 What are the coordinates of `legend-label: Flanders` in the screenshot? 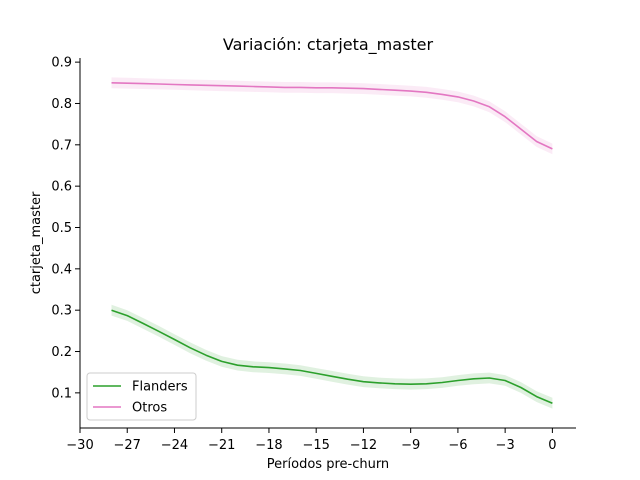 It's located at (160, 387).